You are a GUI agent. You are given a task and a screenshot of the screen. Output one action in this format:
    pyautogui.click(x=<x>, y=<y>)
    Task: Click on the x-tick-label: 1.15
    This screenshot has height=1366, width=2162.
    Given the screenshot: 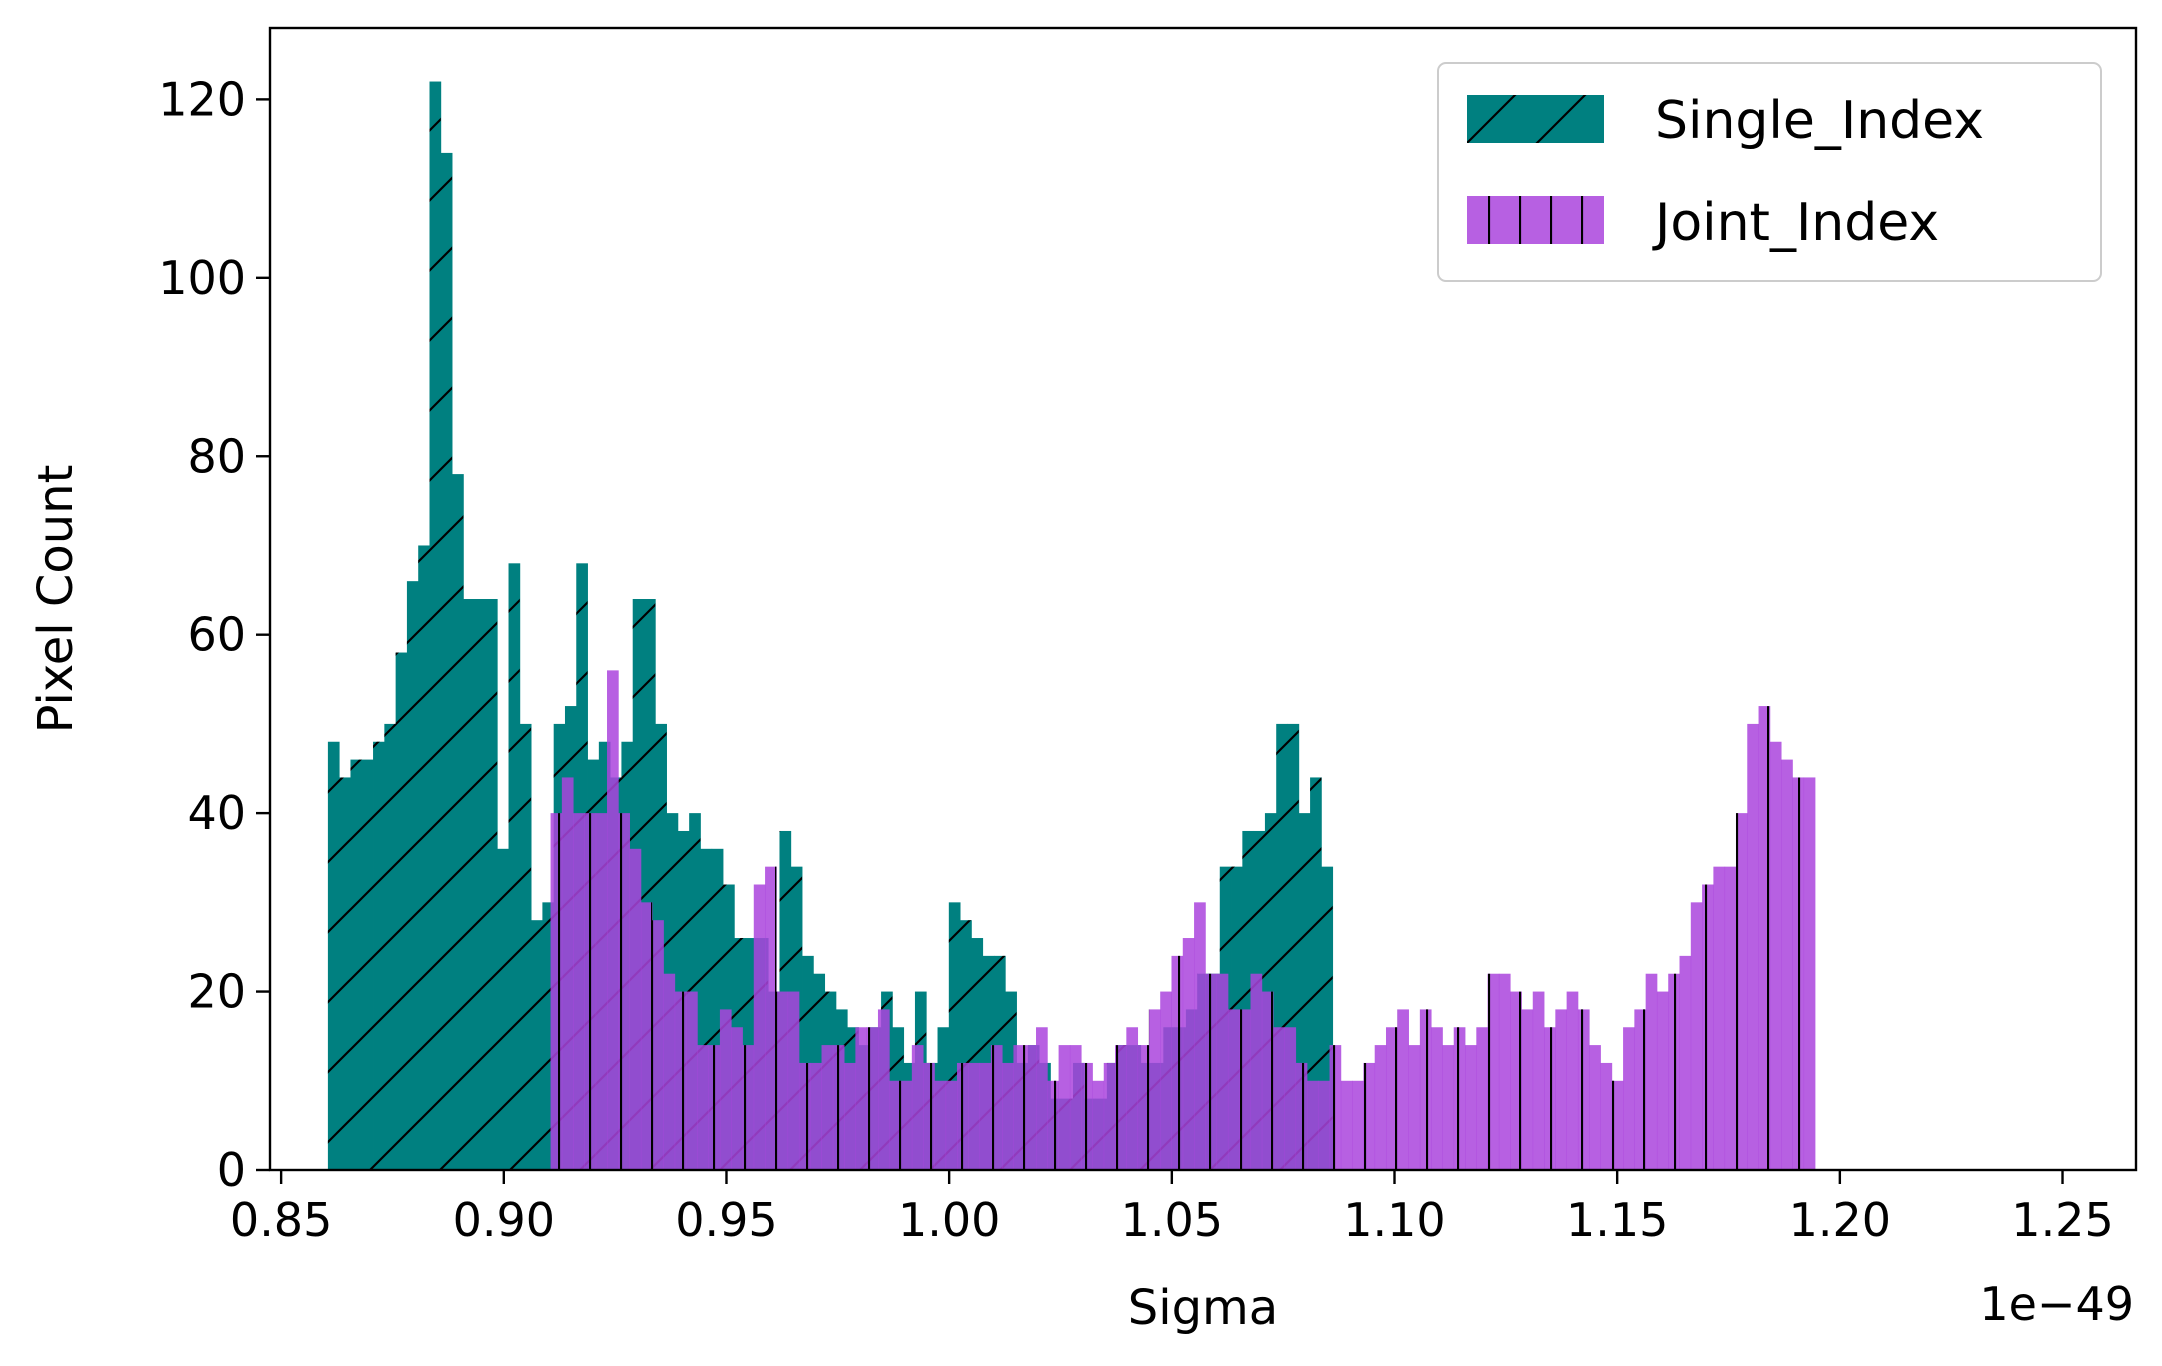 What is the action you would take?
    pyautogui.click(x=1617, y=1220)
    